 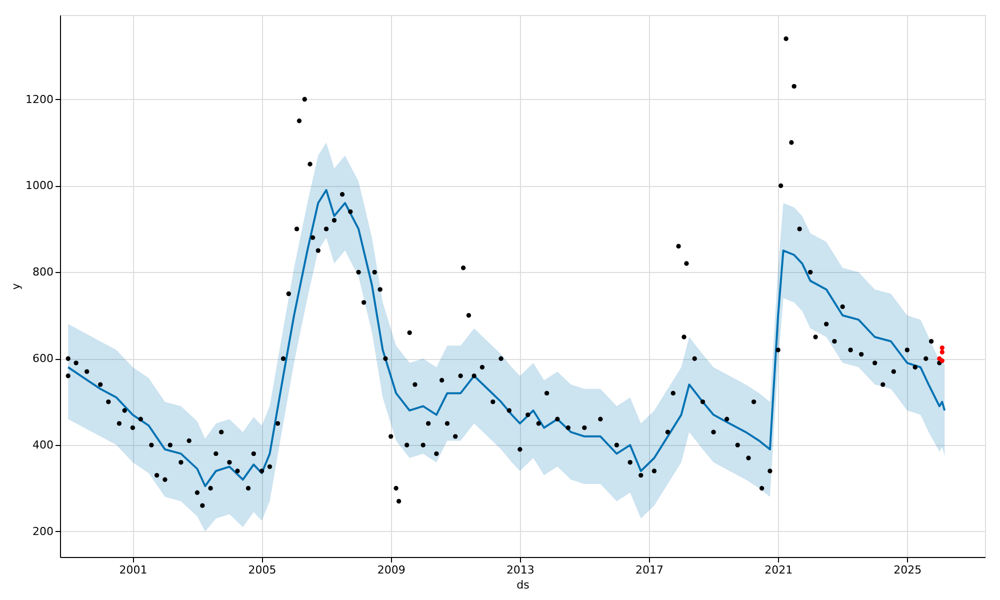 What do you see at coordinates (391, 570) in the screenshot?
I see `x-tick-label: 2009` at bounding box center [391, 570].